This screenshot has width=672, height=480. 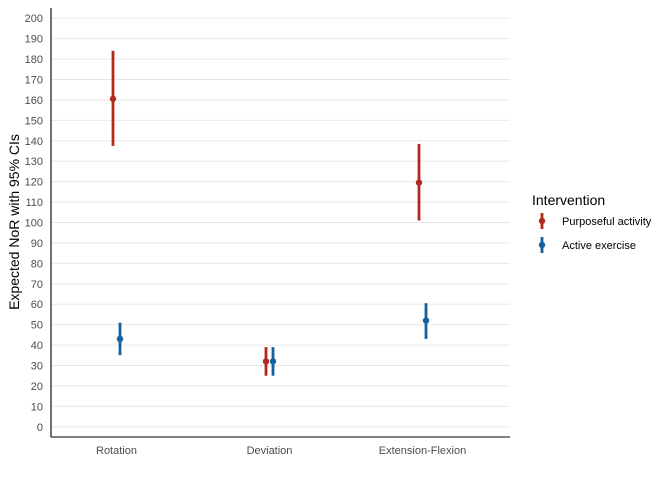 What do you see at coordinates (34, 60) in the screenshot?
I see `y-tick-label: 180` at bounding box center [34, 60].